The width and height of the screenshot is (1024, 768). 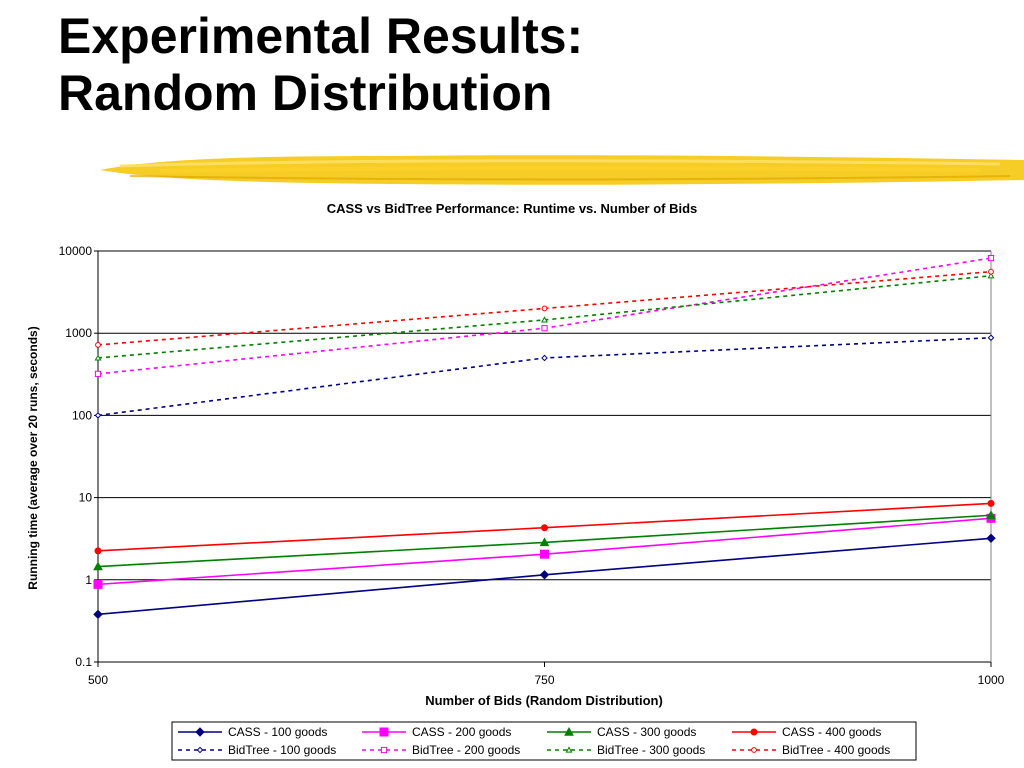 I want to click on highlighter-stroke, so click(x=562, y=170).